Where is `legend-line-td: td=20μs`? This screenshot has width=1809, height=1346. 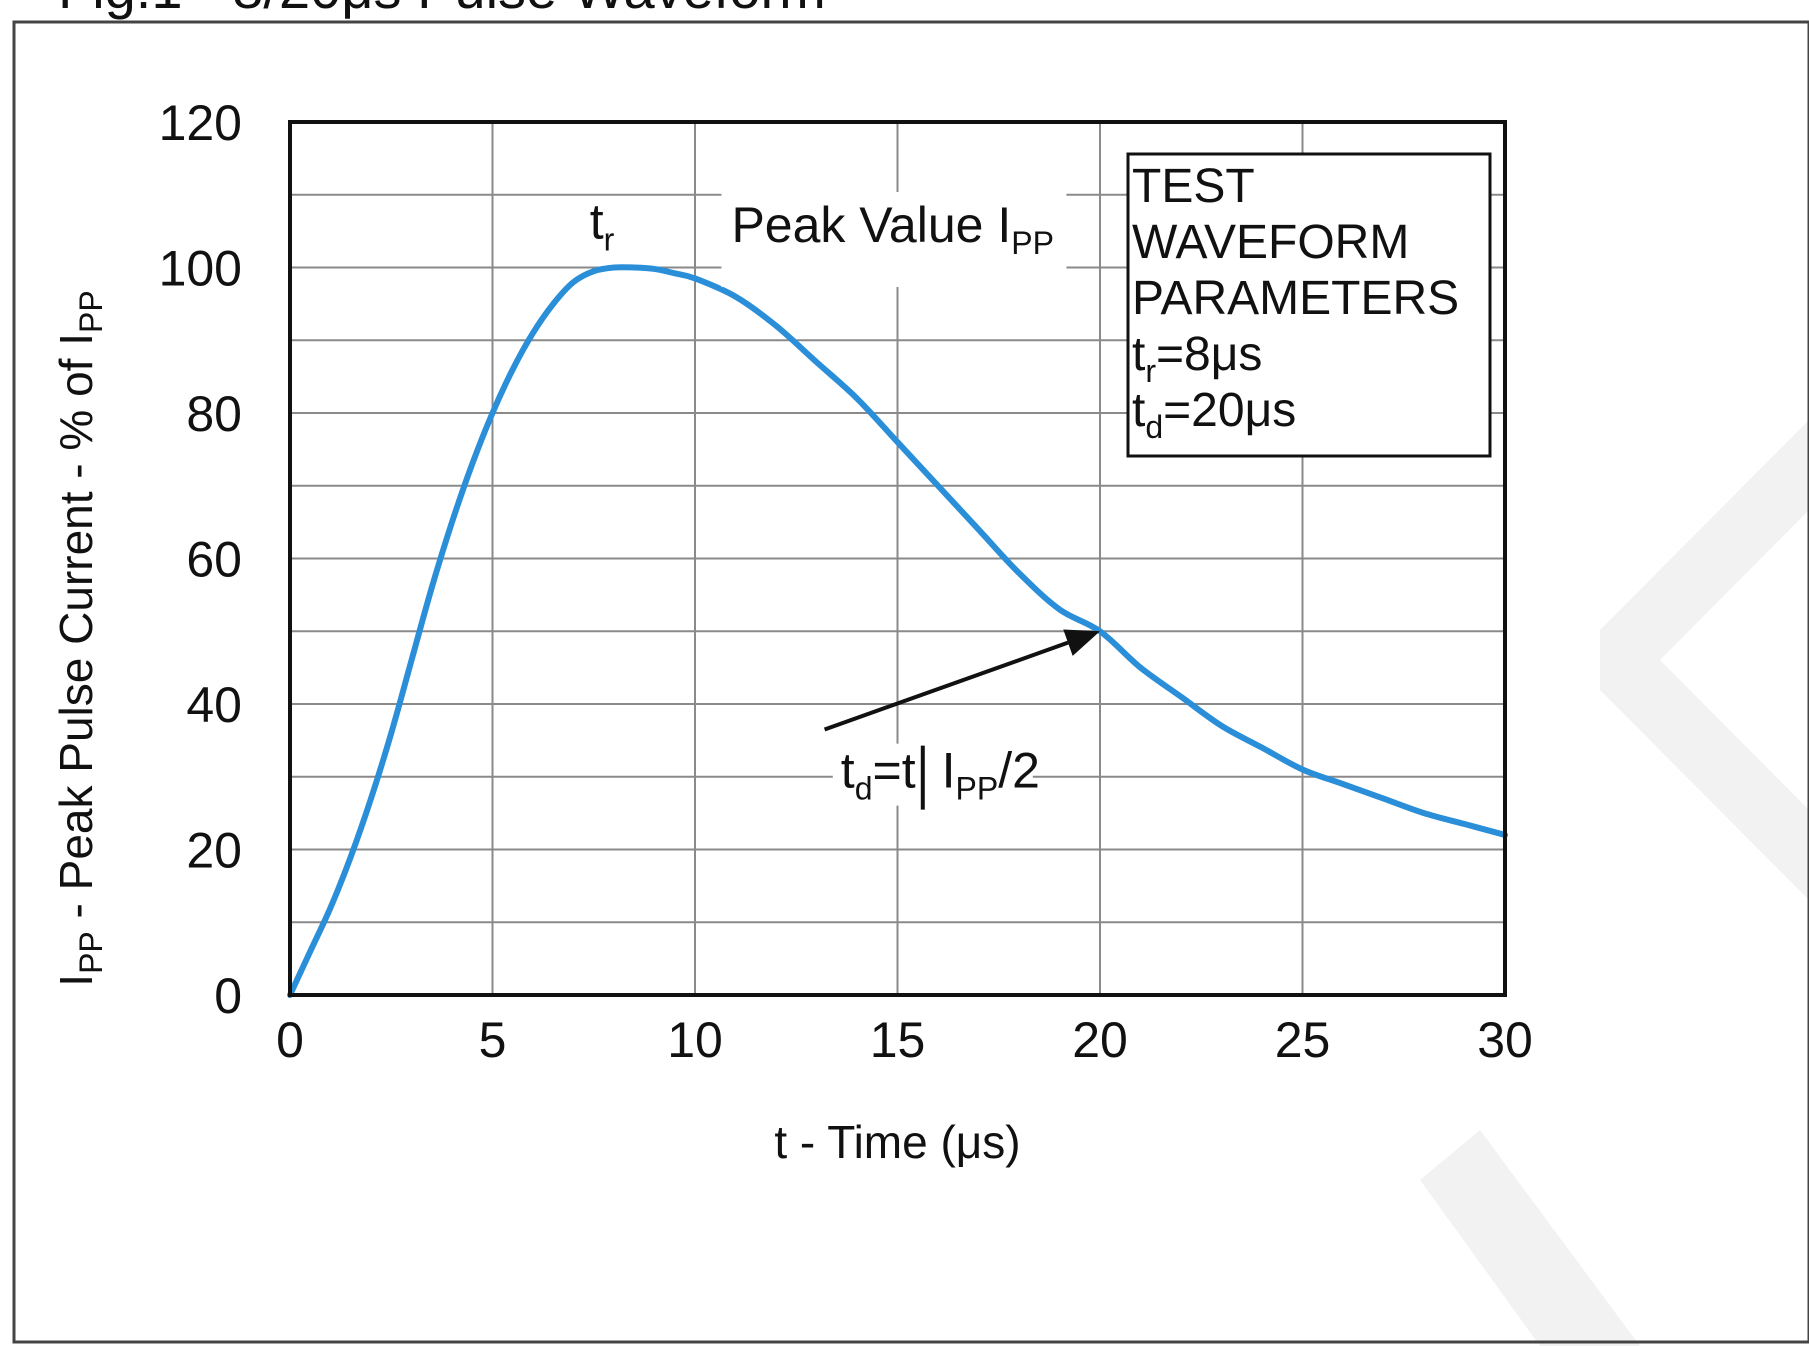
legend-line-td: td=20μs is located at coordinates (1214, 414).